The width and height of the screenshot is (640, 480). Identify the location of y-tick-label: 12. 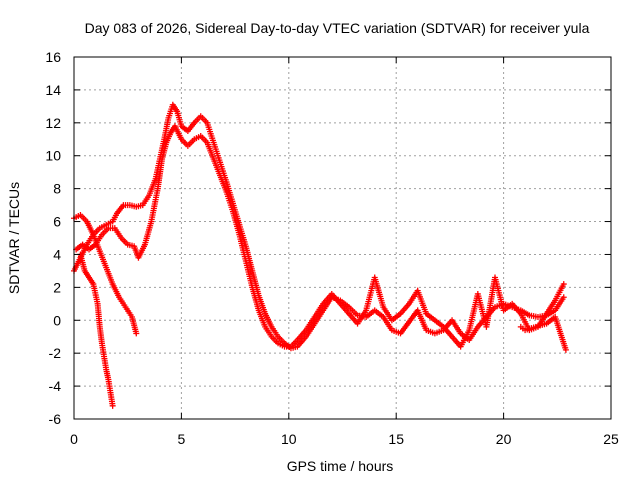
(53, 123).